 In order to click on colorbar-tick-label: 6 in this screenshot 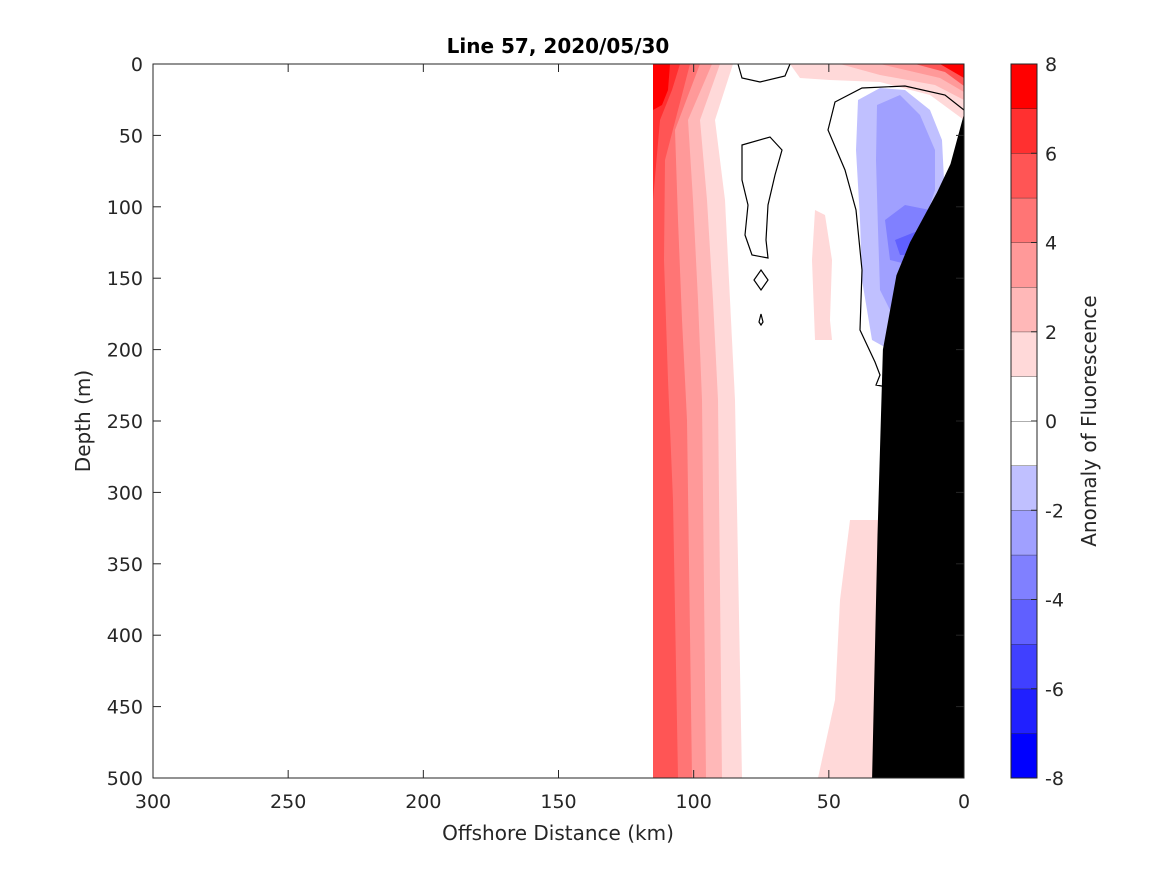, I will do `click(1051, 154)`.